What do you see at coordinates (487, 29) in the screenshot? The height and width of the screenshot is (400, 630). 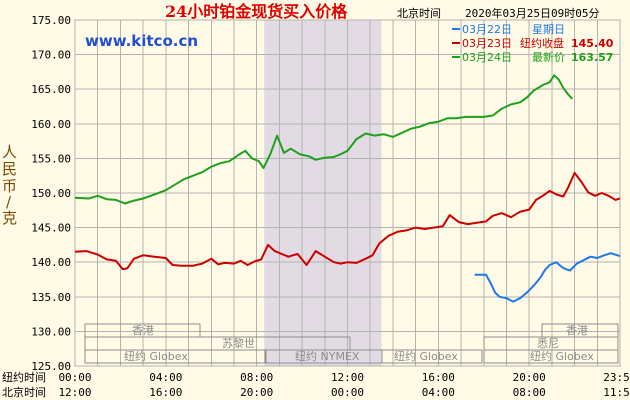 I see `legend-date-0322: 03月22日` at bounding box center [487, 29].